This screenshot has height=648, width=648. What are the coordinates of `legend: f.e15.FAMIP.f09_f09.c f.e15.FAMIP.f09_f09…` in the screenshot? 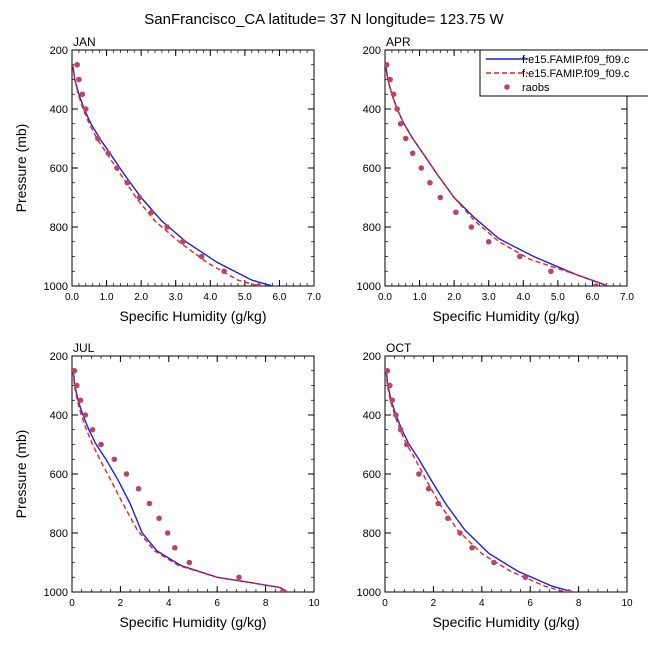 It's located at (563, 73).